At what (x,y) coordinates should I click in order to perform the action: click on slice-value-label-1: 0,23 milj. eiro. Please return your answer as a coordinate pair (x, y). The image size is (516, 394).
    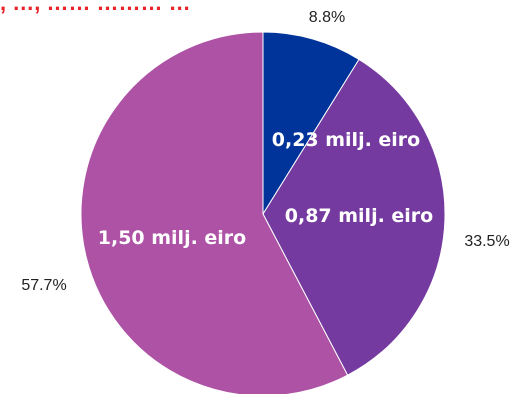
    Looking at the image, I should click on (346, 140).